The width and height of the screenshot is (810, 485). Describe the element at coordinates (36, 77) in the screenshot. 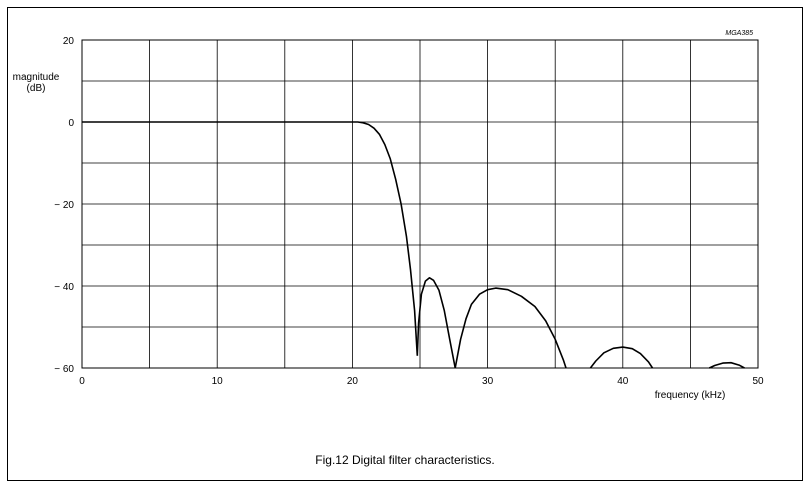

I see `y-axis-label-line1: magnitude` at that location.